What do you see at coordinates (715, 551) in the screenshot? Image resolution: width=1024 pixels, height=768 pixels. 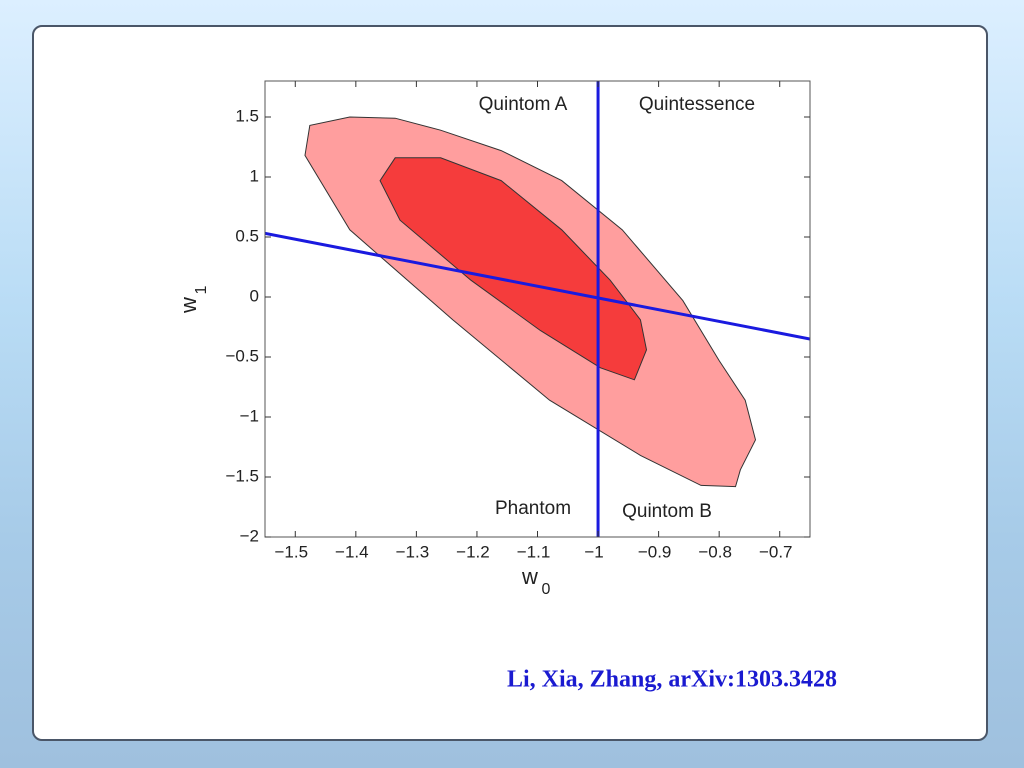 I see `x-tick-label: −0.8` at bounding box center [715, 551].